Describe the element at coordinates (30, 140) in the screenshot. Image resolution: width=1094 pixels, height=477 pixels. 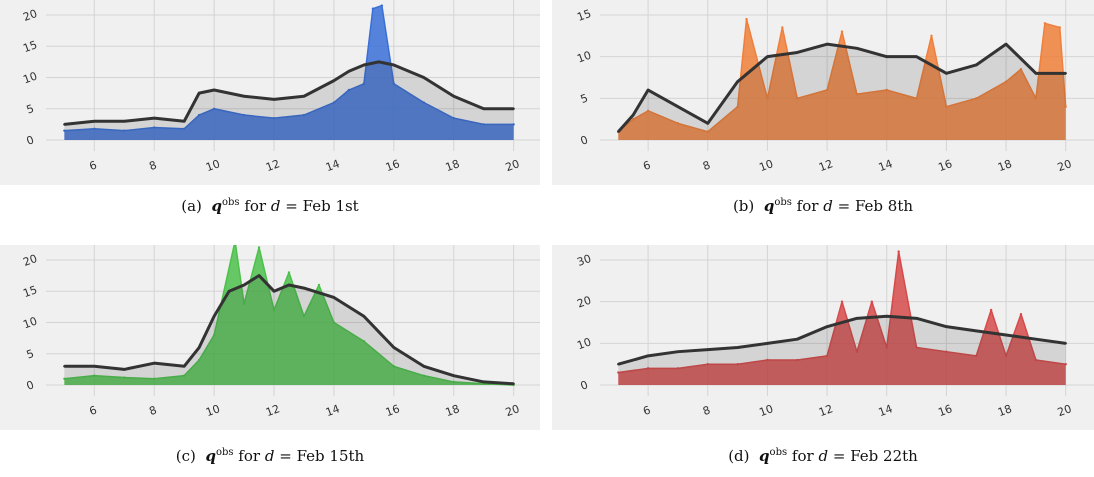
I see `y-tick-label: 0` at that location.